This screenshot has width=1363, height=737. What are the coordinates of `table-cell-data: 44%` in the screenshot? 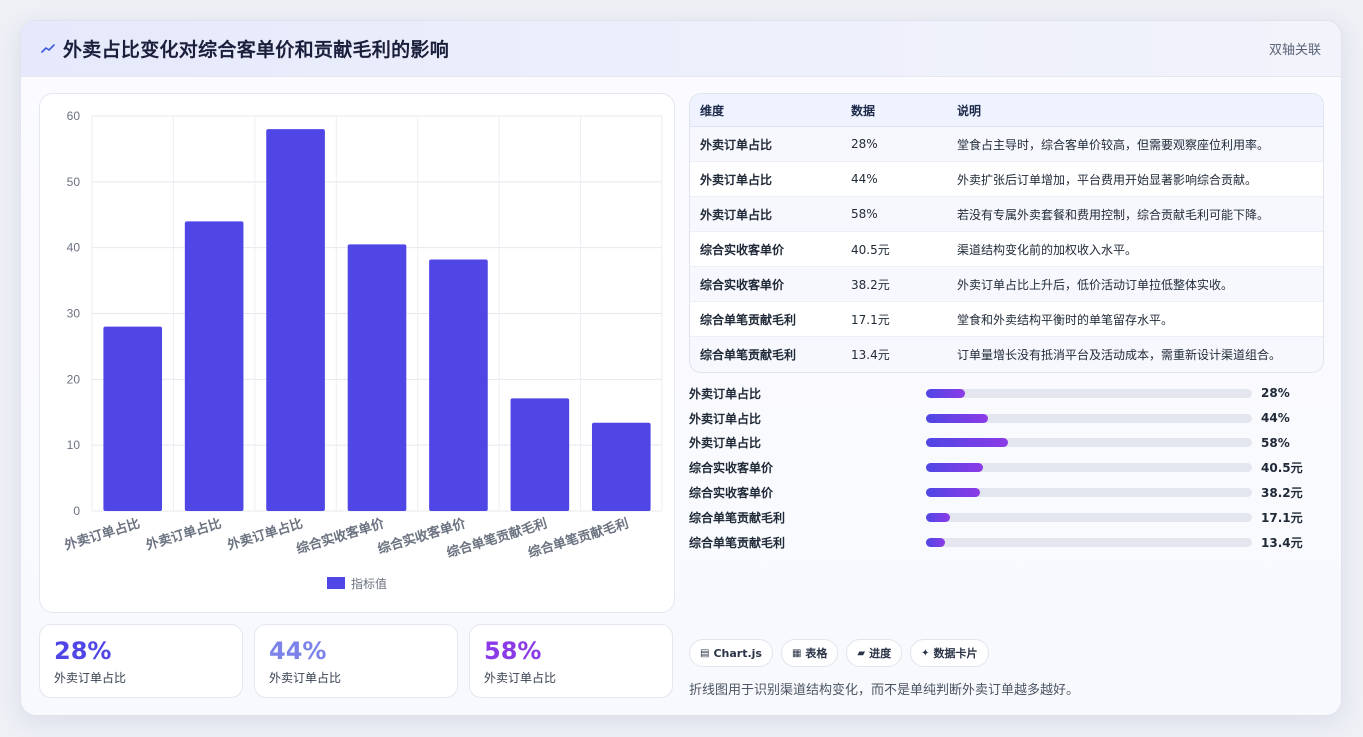 It's located at (864, 179).